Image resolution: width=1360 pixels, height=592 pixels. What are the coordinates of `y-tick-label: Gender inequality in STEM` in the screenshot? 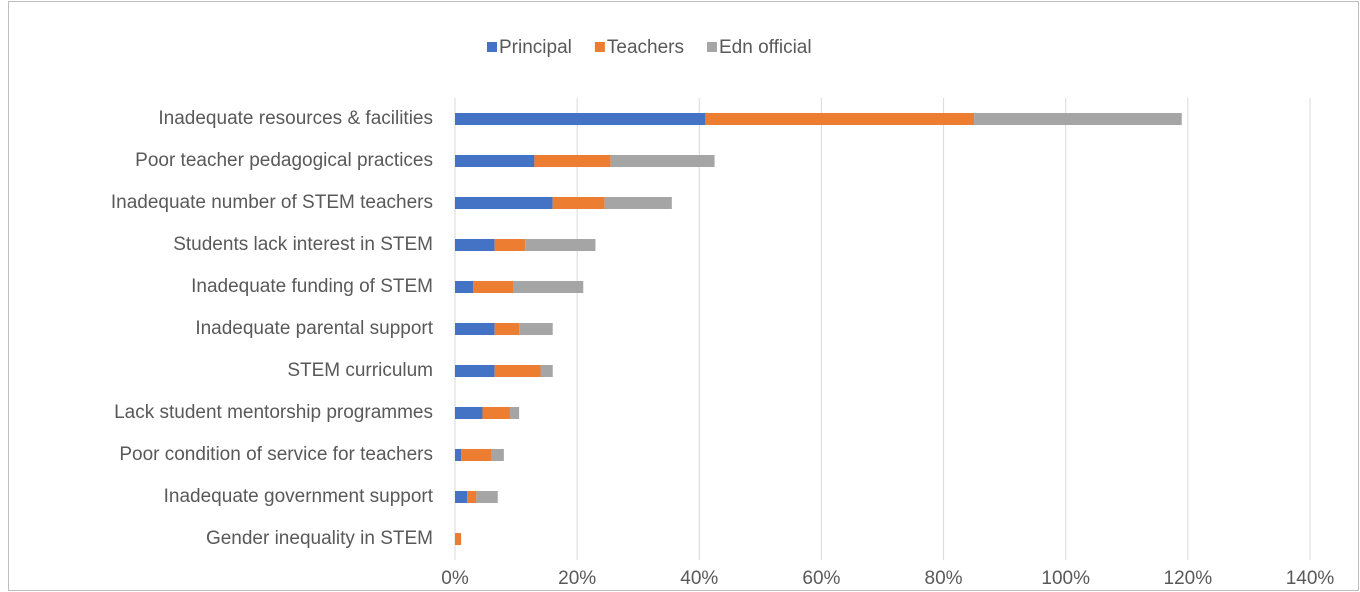 It's located at (319, 538).